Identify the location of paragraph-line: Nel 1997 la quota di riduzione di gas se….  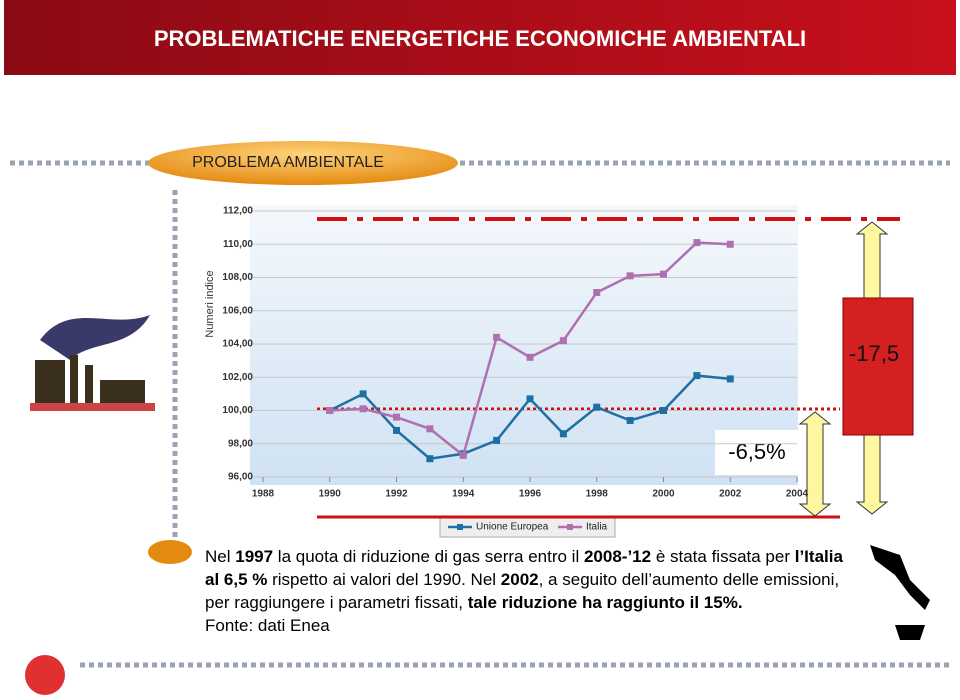
(535, 556).